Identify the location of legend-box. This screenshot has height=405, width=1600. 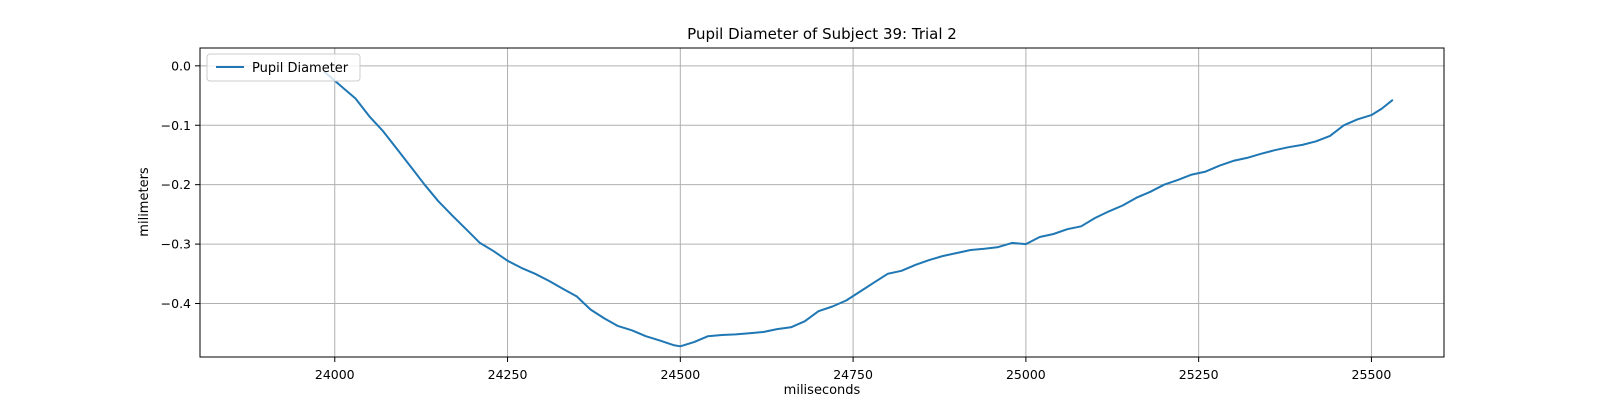
(283, 67).